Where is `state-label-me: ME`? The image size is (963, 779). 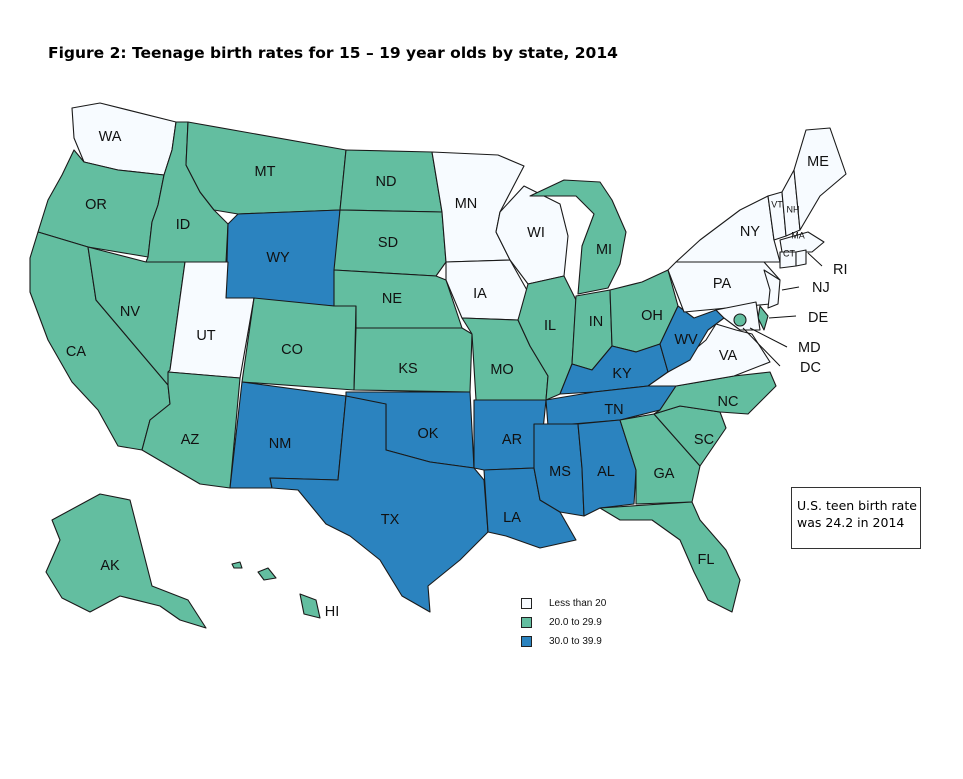
state-label-me: ME is located at coordinates (818, 162).